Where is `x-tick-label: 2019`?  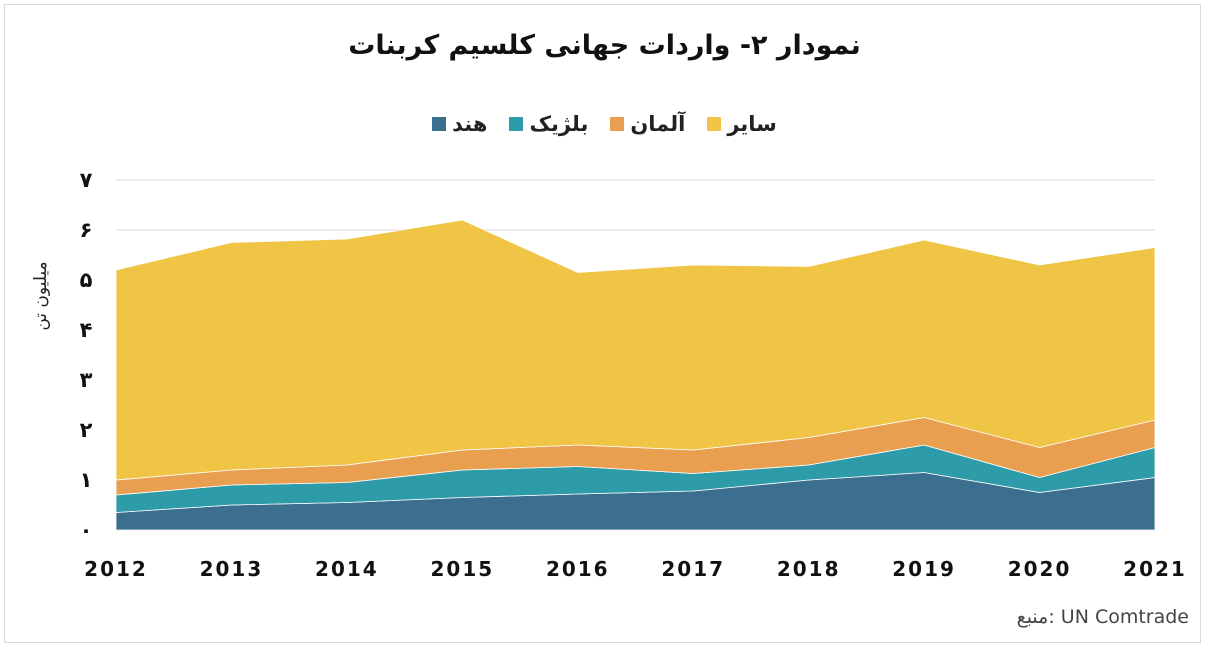 x-tick-label: 2019 is located at coordinates (924, 569).